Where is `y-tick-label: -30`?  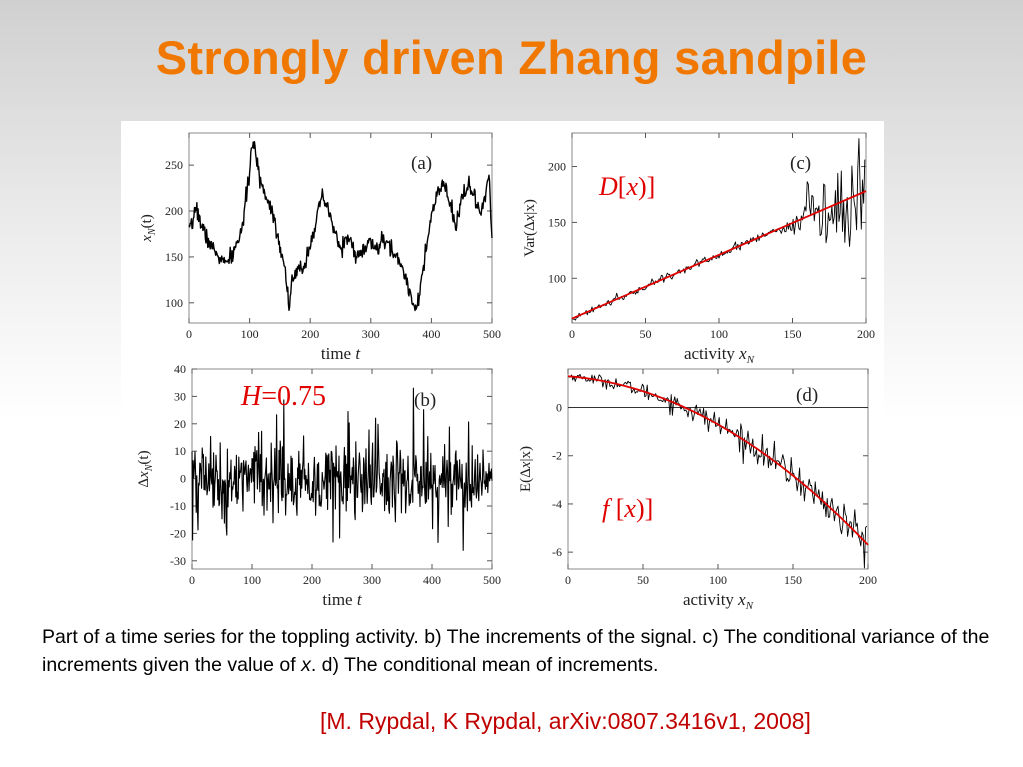
y-tick-label: -30 is located at coordinates (178, 561).